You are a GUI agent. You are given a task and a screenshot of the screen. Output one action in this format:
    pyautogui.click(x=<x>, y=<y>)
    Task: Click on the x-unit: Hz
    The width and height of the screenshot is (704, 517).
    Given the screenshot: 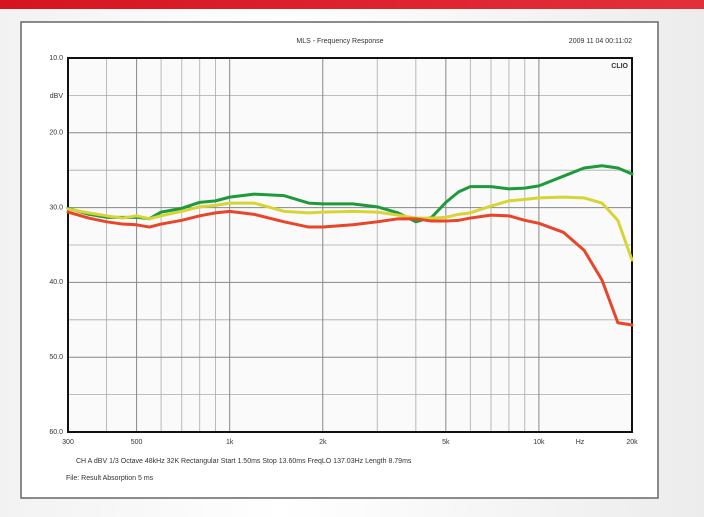 What is the action you would take?
    pyautogui.click(x=580, y=442)
    